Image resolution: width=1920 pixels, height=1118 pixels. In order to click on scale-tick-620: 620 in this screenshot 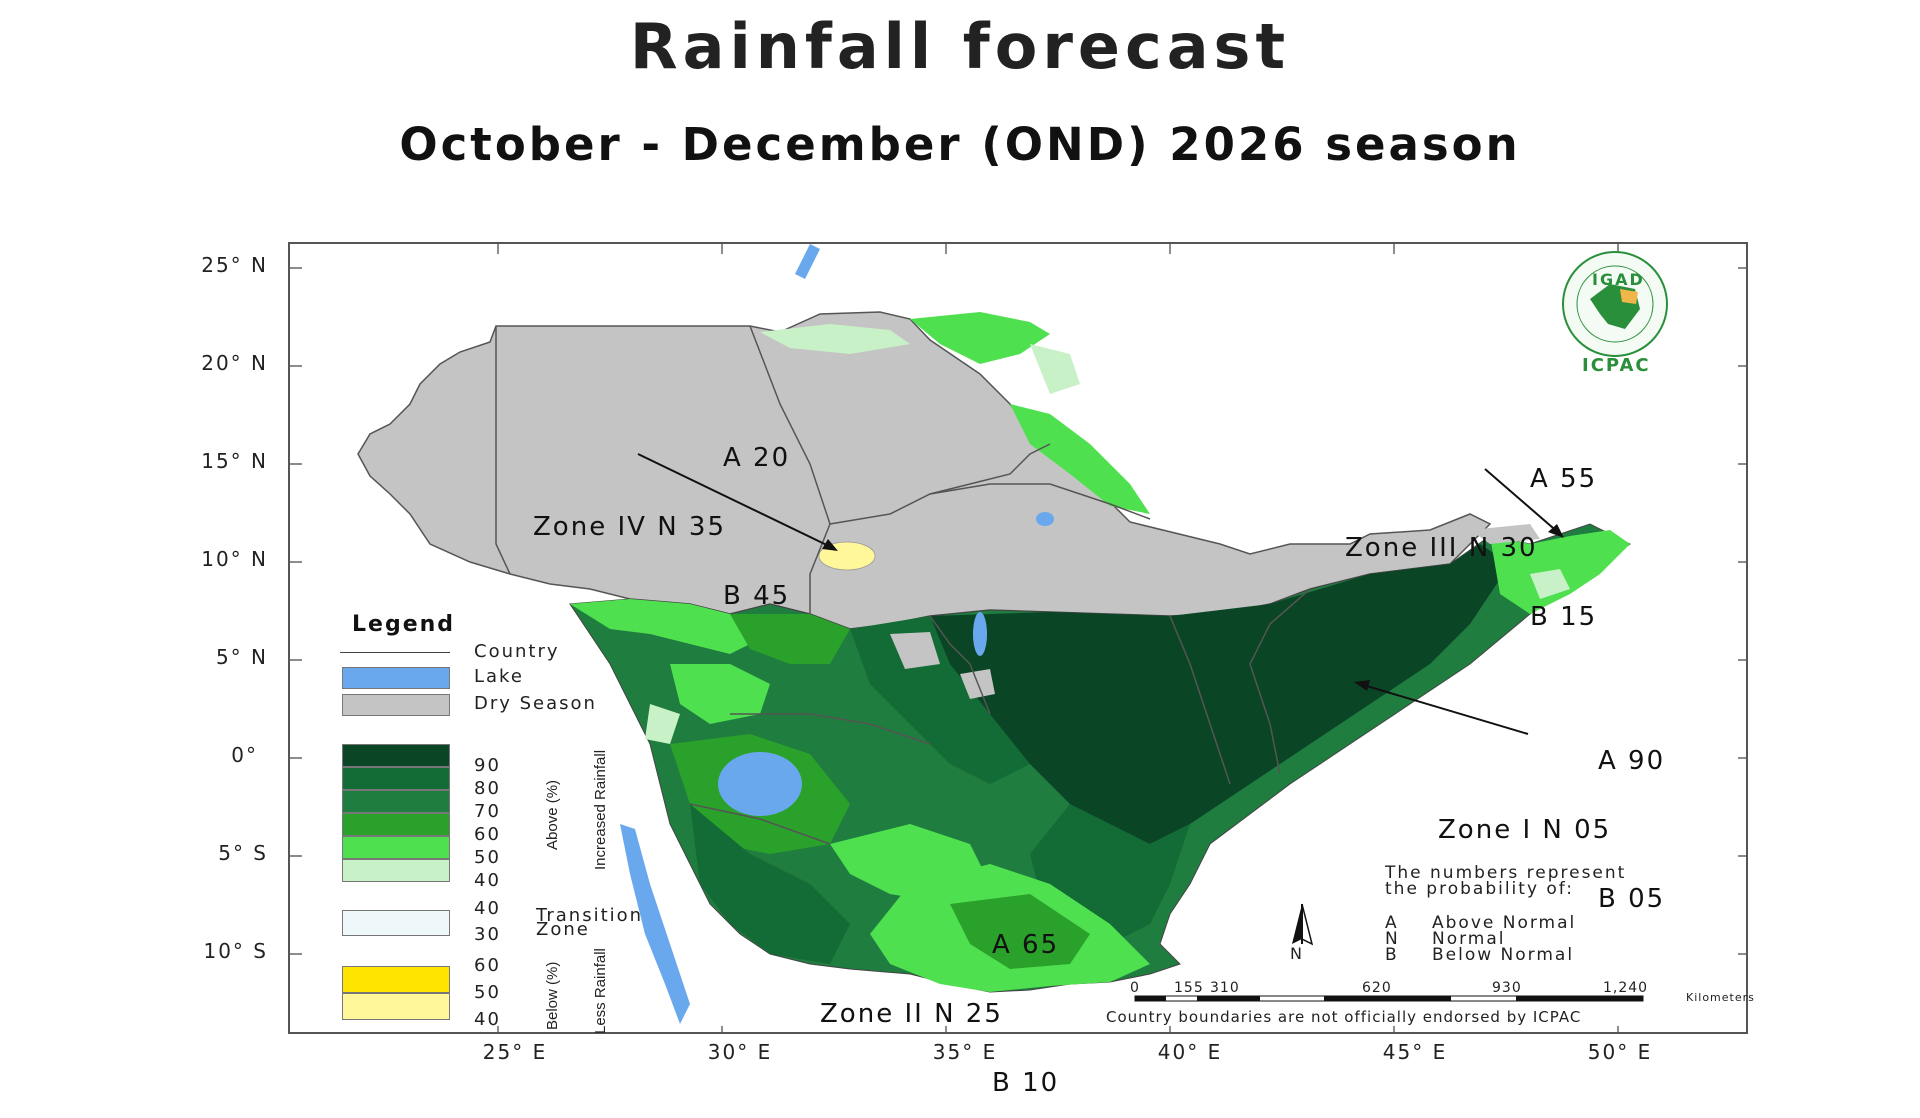, I will do `click(1377, 988)`.